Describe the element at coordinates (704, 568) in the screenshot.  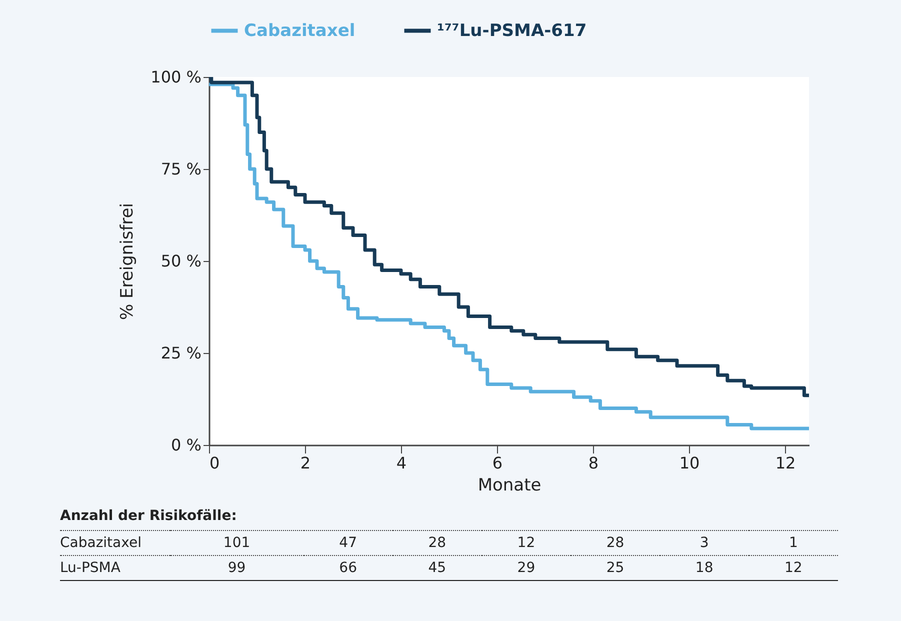
I see `text: 18` at that location.